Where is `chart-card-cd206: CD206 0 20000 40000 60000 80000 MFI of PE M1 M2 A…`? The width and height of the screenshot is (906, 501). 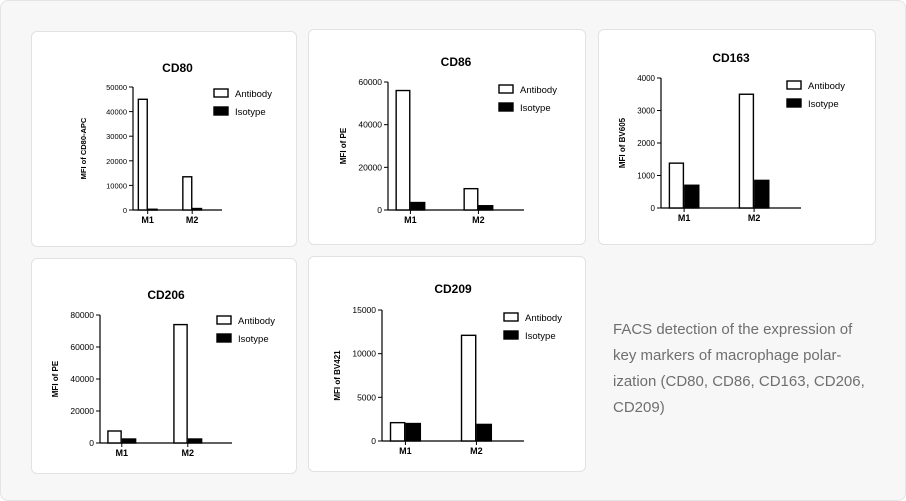
chart-card-cd206: CD206 0 20000 40000 60000 80000 MFI of PE M1 M2 A… is located at coordinates (164, 366).